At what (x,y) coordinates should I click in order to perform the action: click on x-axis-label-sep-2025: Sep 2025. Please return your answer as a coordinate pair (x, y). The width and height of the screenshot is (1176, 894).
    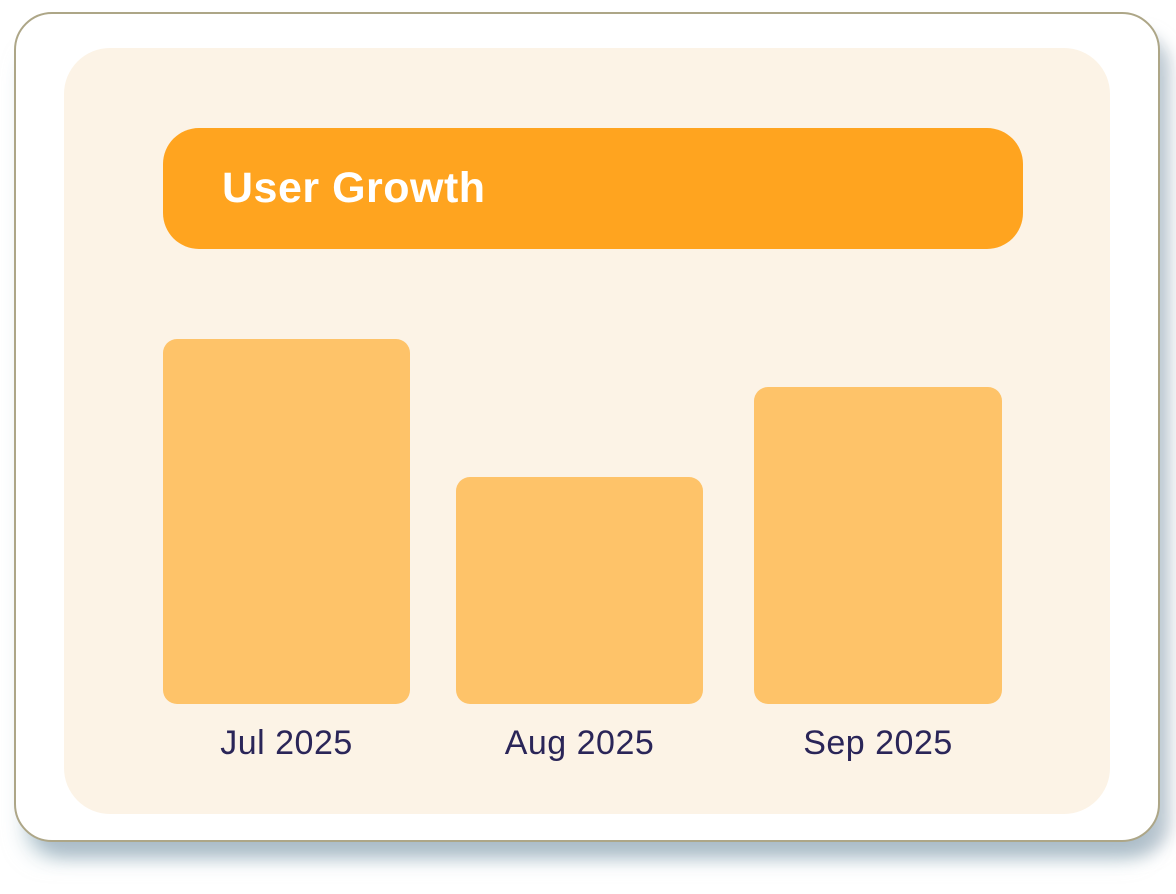
    Looking at the image, I should click on (878, 743).